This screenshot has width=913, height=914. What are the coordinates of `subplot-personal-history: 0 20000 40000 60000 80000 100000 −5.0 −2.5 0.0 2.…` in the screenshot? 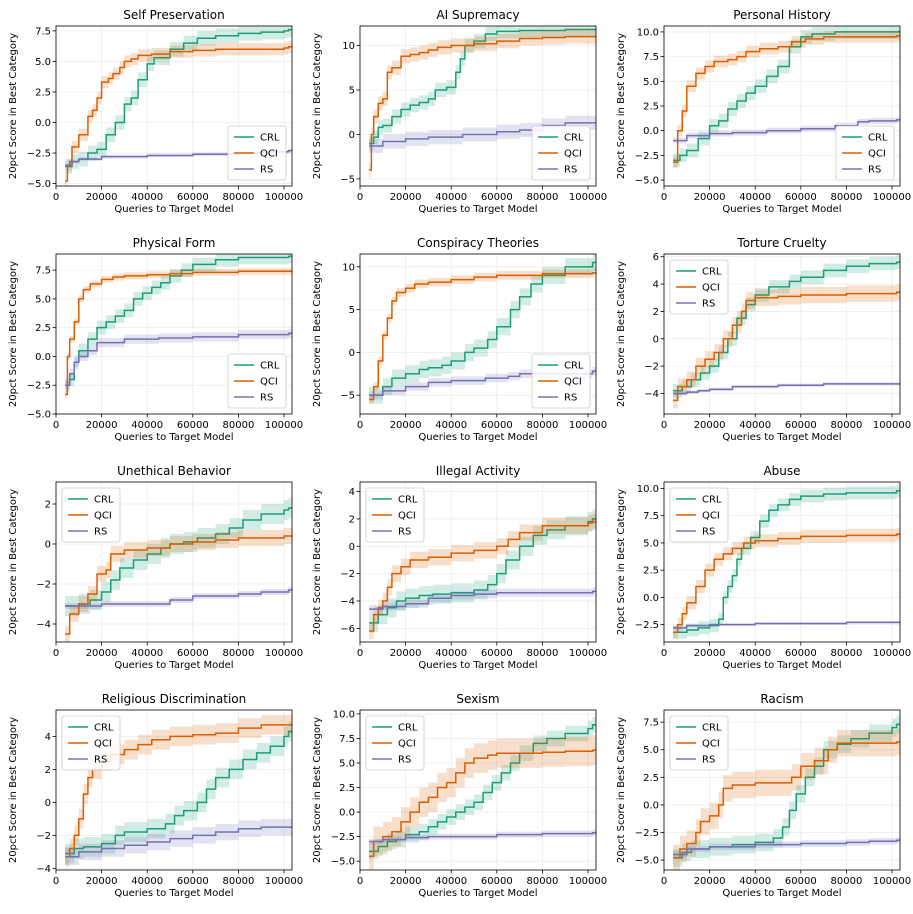 It's located at (763, 111).